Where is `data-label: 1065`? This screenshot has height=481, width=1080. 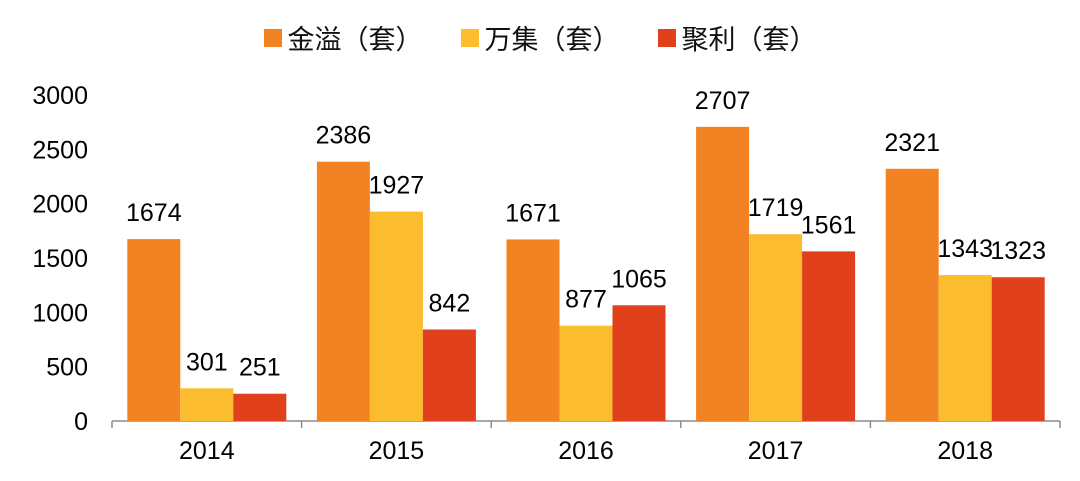
data-label: 1065 is located at coordinates (639, 279).